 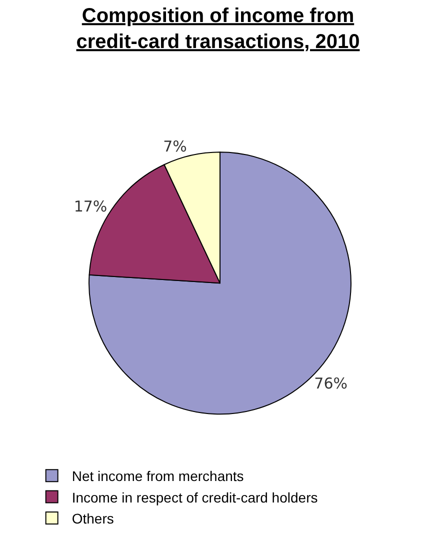 I want to click on chart-title: Composition of income from credit-card transactions, 2010, so click(x=218, y=29).